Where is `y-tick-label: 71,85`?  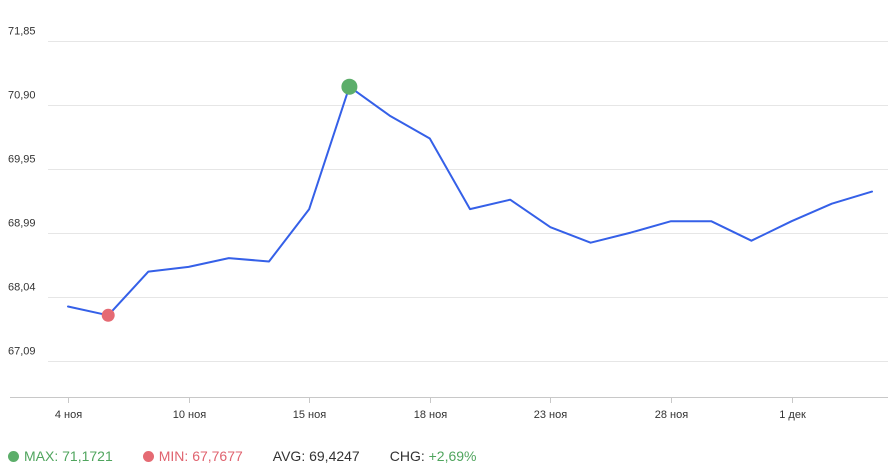
y-tick-label: 71,85 is located at coordinates (22, 32).